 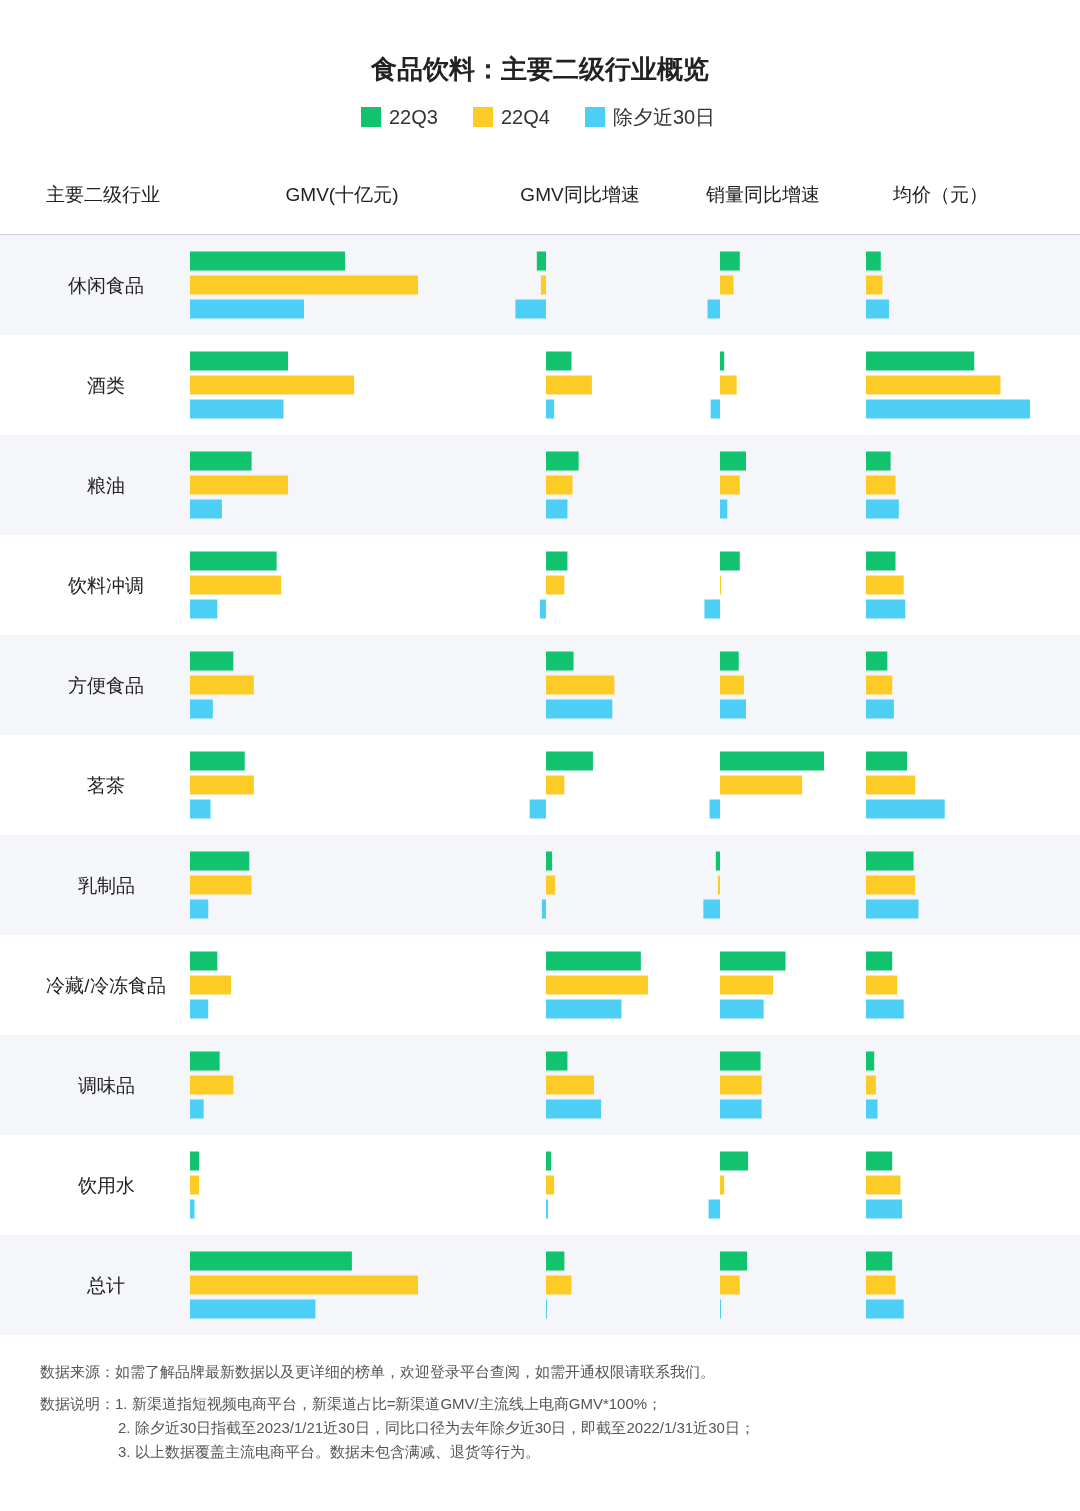 I want to click on text: 2. 除夕近30日指截至2023/1/21近30日，同比口径为去年除夕近30日，即截至2022/1/31近30日；, so click(x=436, y=1427).